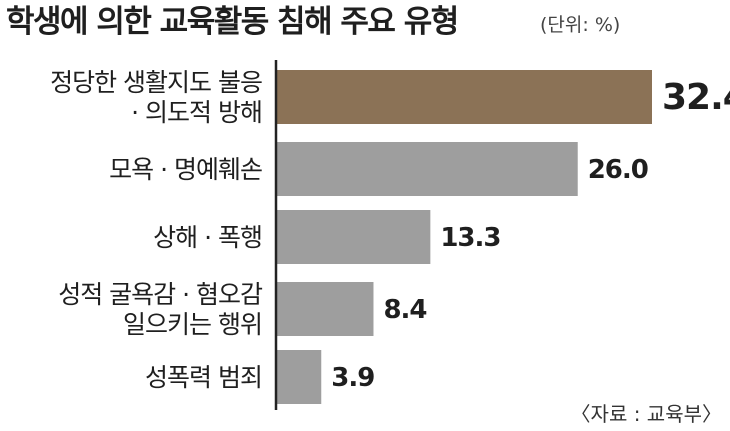  What do you see at coordinates (404, 310) in the screenshot?
I see `bar-value-label-3: 8.4` at bounding box center [404, 310].